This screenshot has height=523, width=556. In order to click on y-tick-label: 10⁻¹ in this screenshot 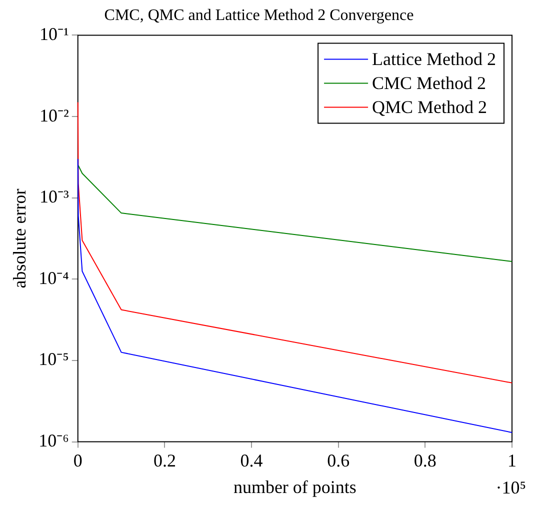, I will do `click(54, 34)`.